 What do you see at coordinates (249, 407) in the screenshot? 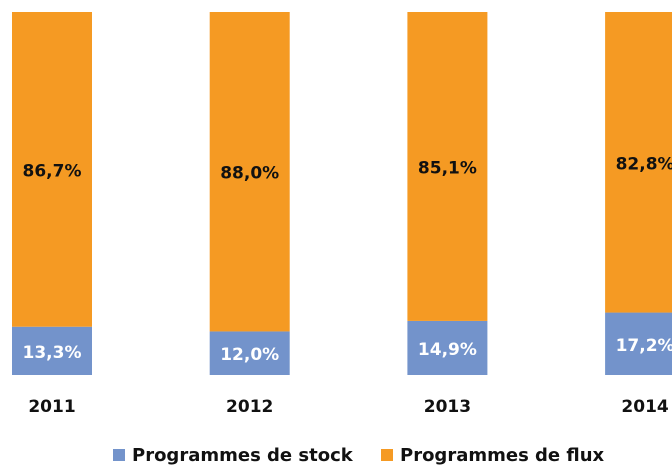
I see `x-tick-label: 2012` at bounding box center [249, 407].